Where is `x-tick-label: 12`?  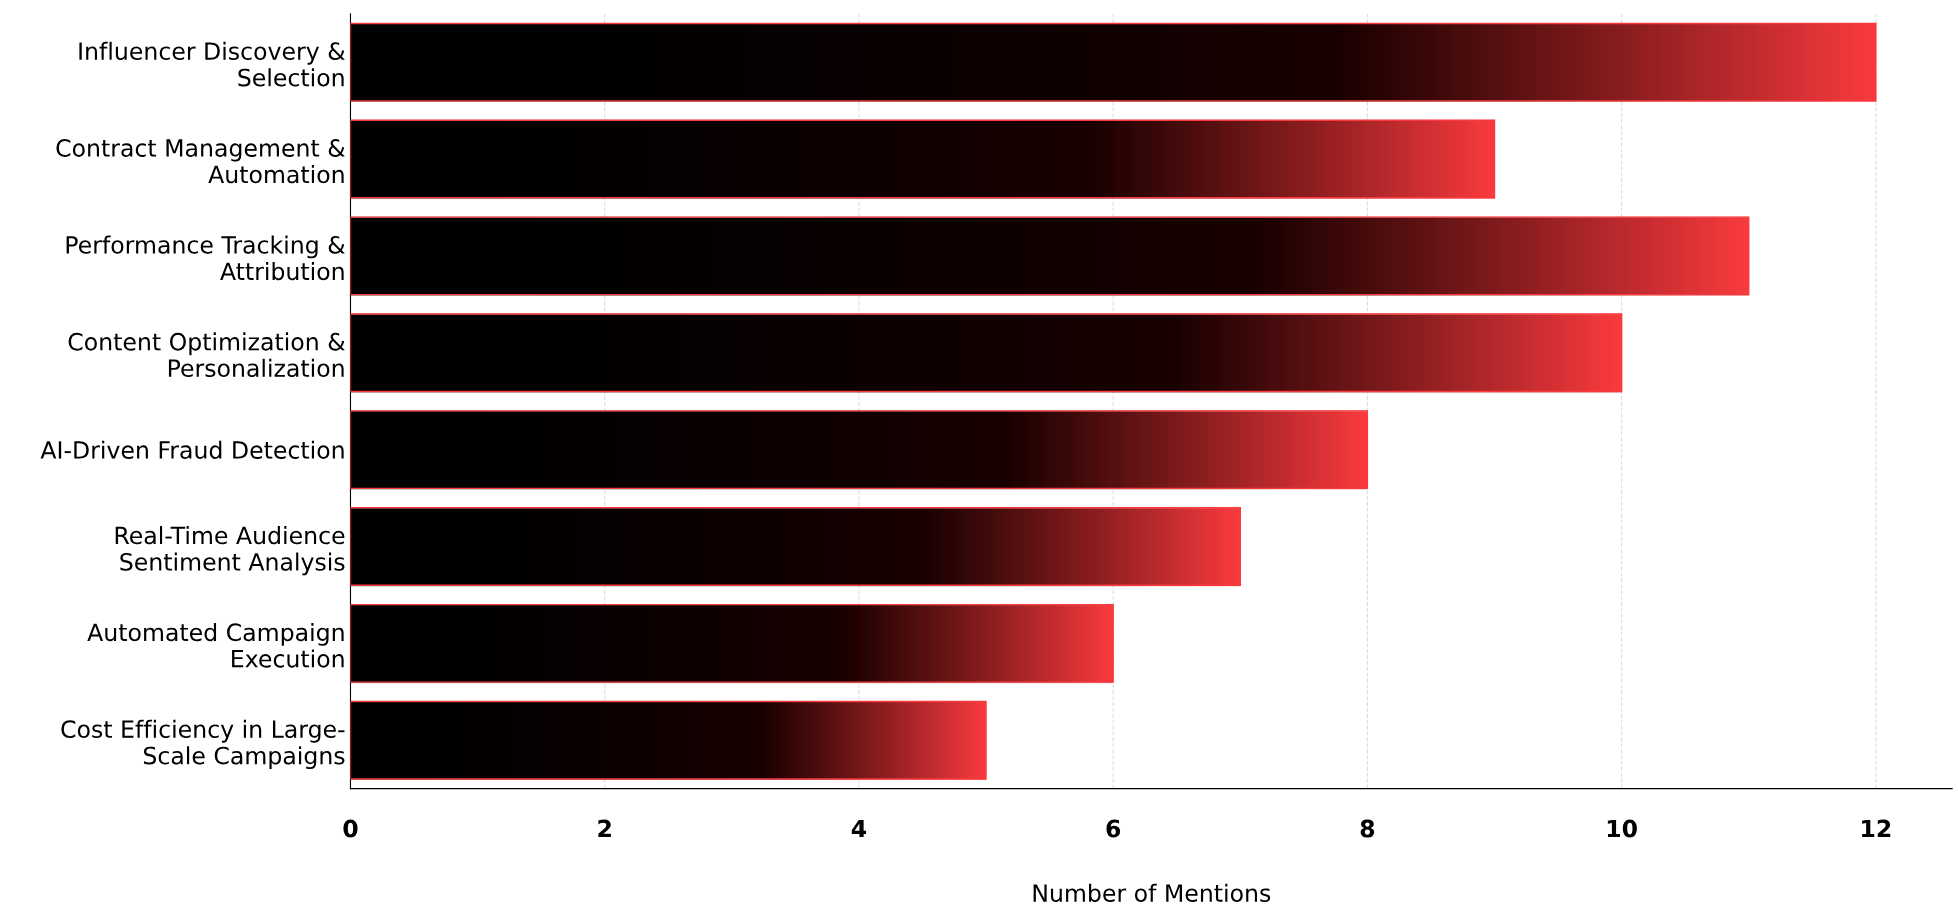
x-tick-label: 12 is located at coordinates (1876, 828).